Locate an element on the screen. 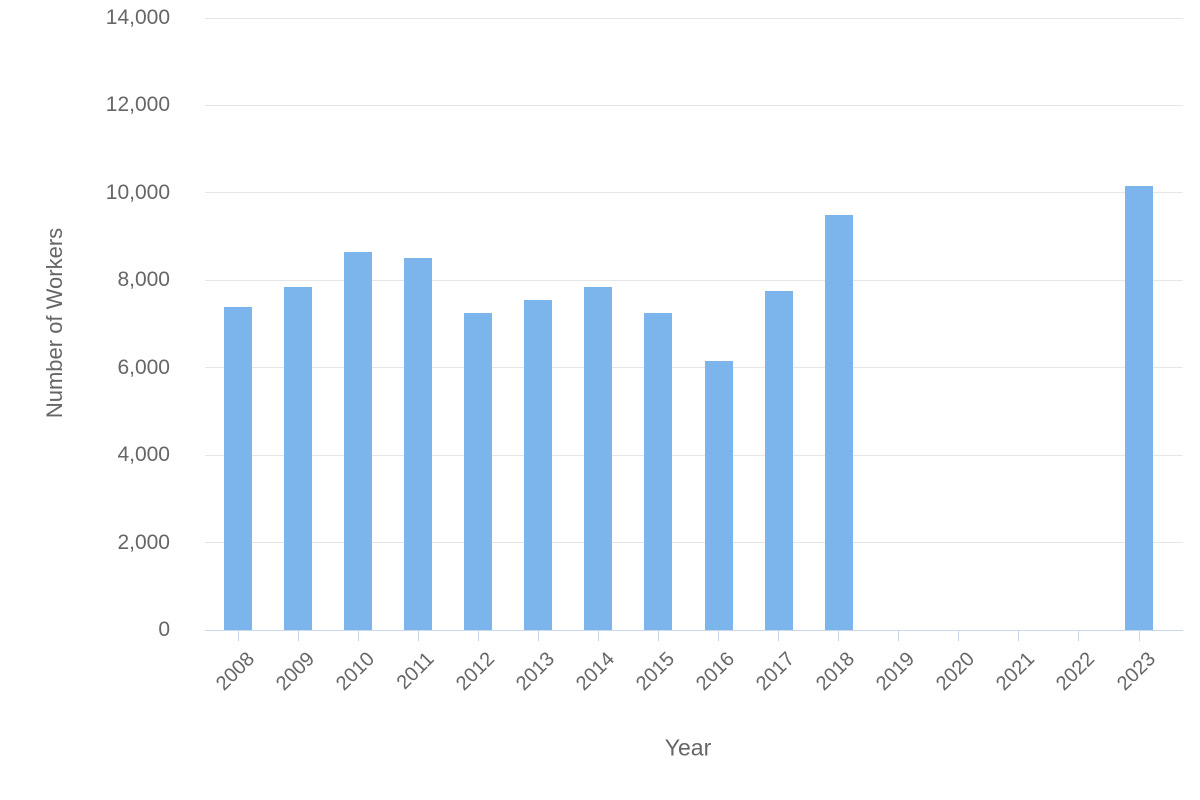 Image resolution: width=1200 pixels, height=800 pixels. x-axis-title: Year is located at coordinates (688, 747).